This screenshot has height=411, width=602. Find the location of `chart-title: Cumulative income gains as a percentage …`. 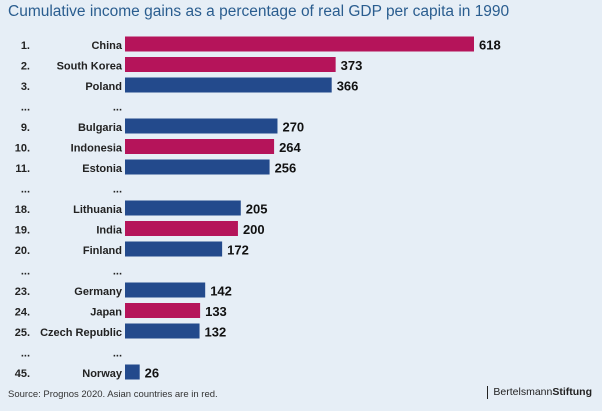

chart-title: Cumulative income gains as a percentage … is located at coordinates (259, 11).